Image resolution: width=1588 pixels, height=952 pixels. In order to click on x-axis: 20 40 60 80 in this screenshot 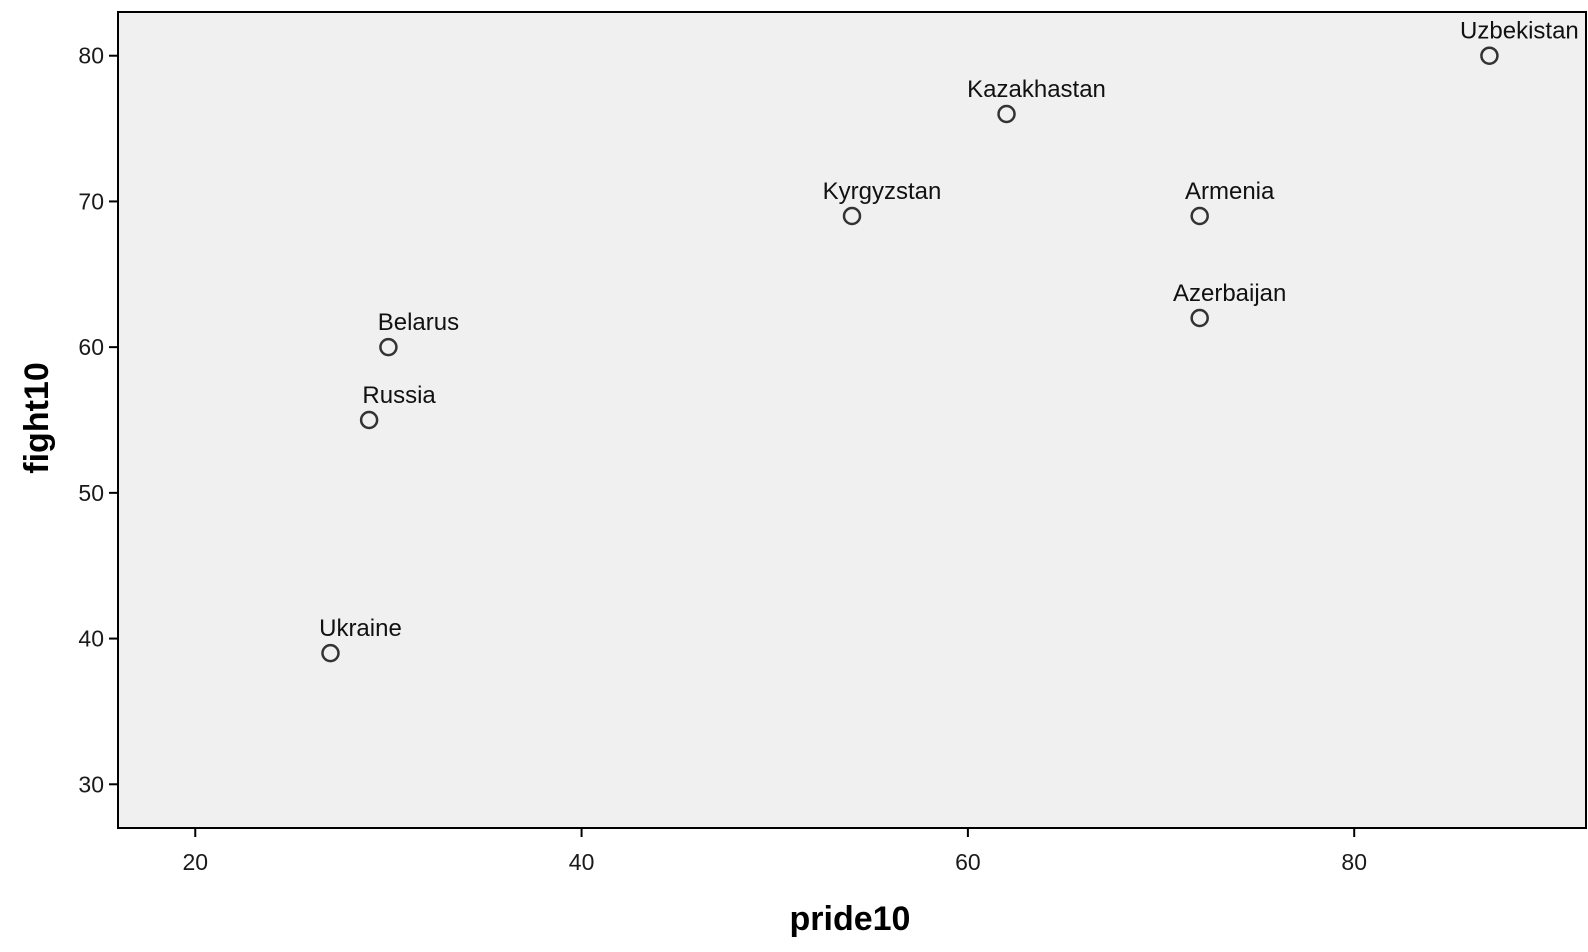, I will do `click(774, 851)`.